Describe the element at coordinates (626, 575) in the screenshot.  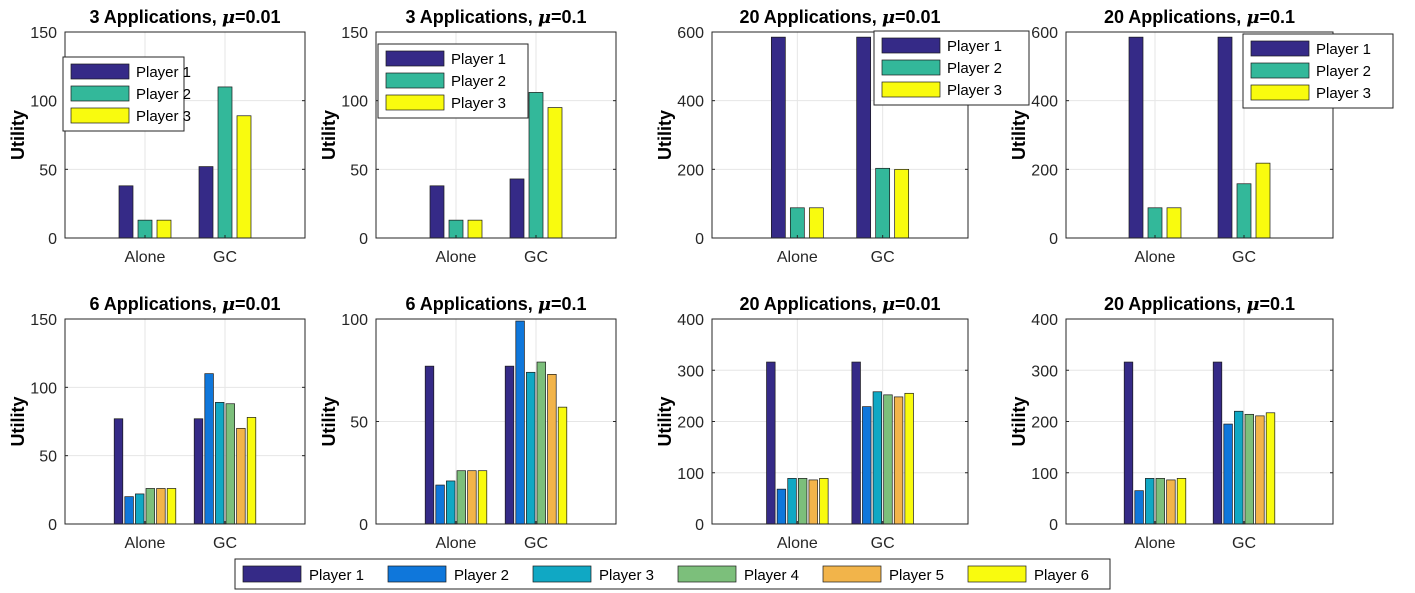
I see `bottom-legend-label: Player 3` at that location.